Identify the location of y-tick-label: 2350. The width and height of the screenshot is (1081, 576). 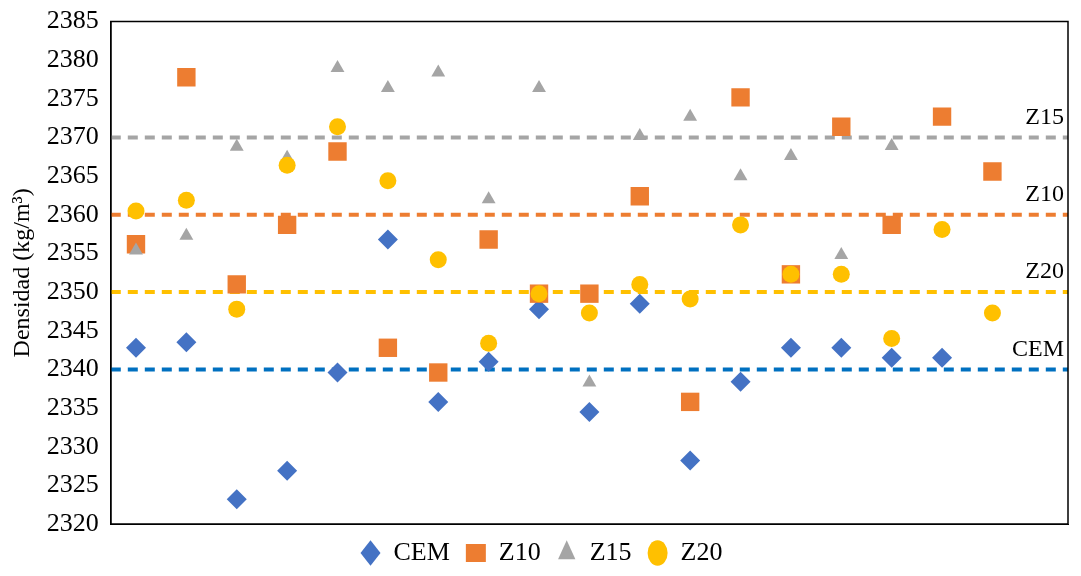
(72, 290).